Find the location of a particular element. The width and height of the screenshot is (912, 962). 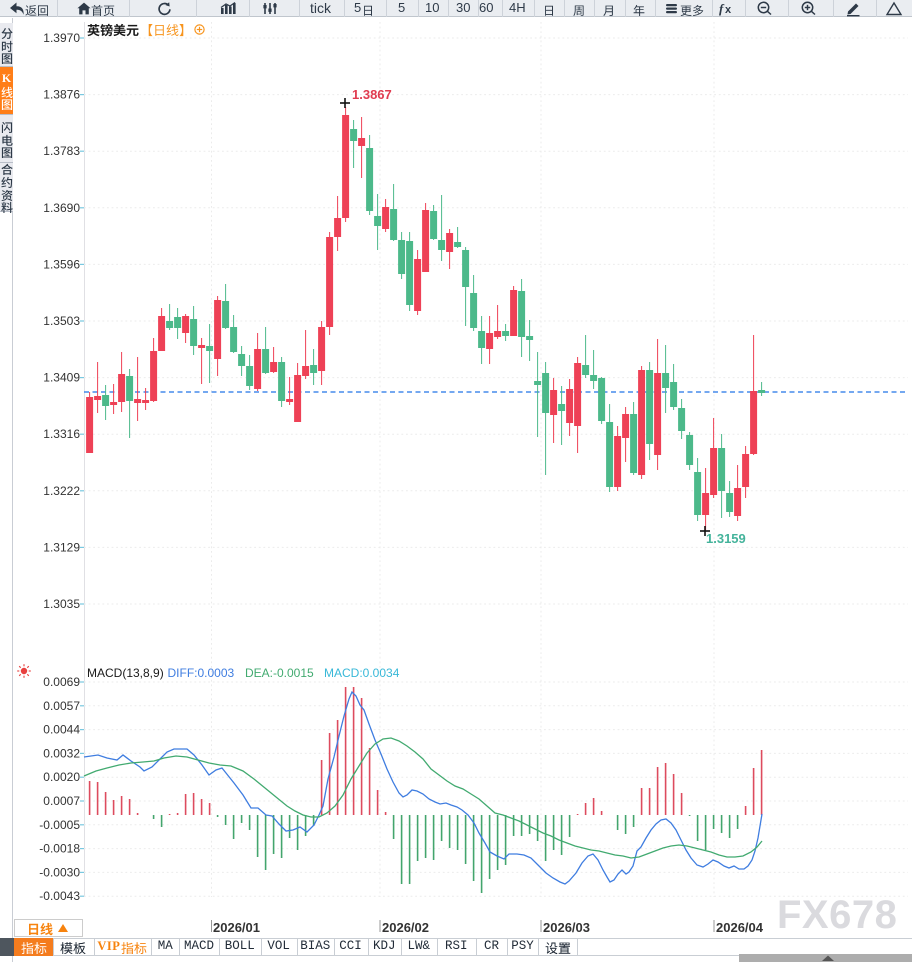

svg-text: MACD:0.0034 is located at coordinates (362, 673).